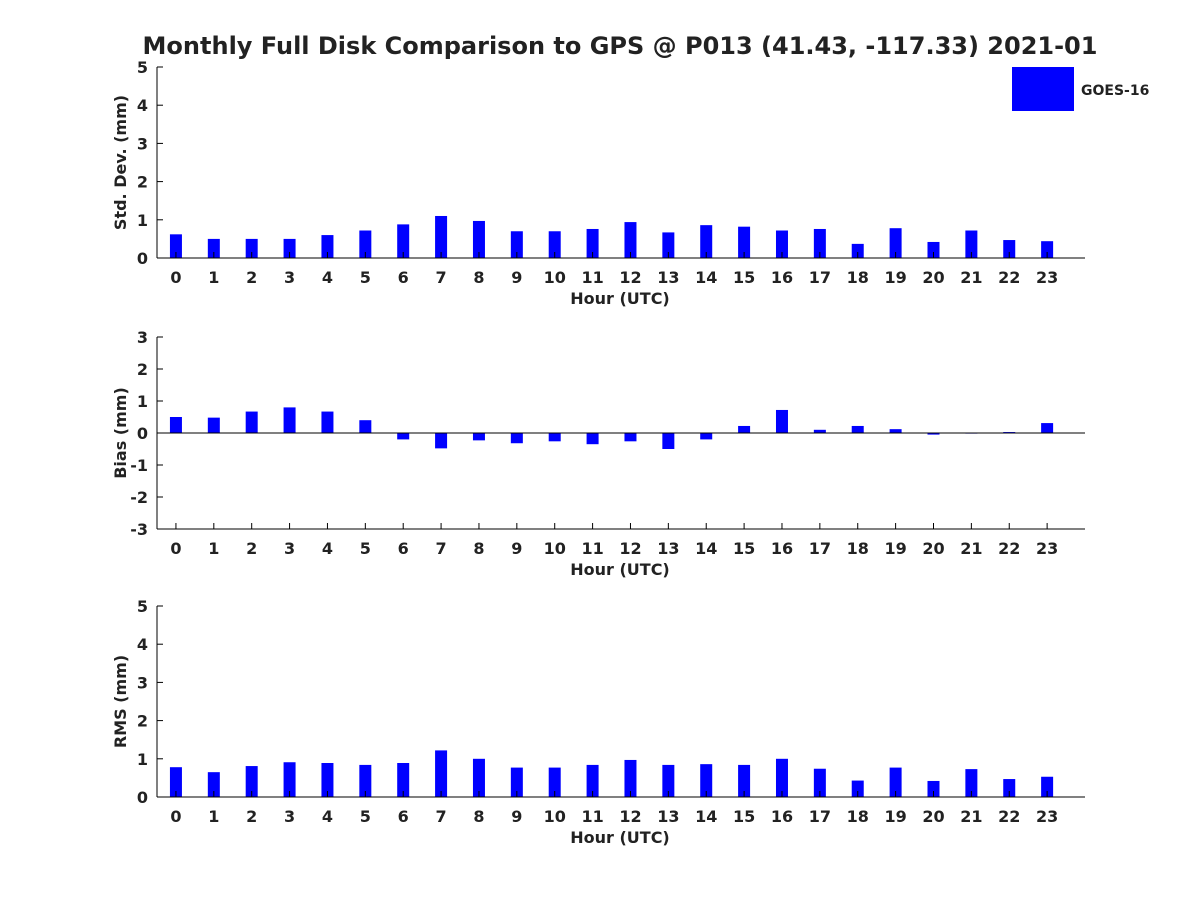 The width and height of the screenshot is (1200, 900). What do you see at coordinates (289, 277) in the screenshot?
I see `x-tick-label: 3` at bounding box center [289, 277].